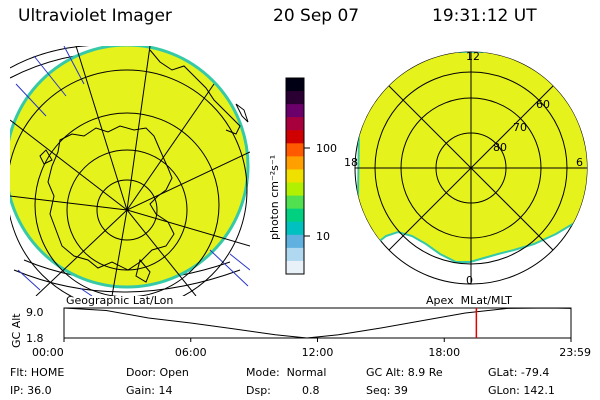  What do you see at coordinates (48, 352) in the screenshot?
I see `x-tick-label: 00:00` at bounding box center [48, 352].